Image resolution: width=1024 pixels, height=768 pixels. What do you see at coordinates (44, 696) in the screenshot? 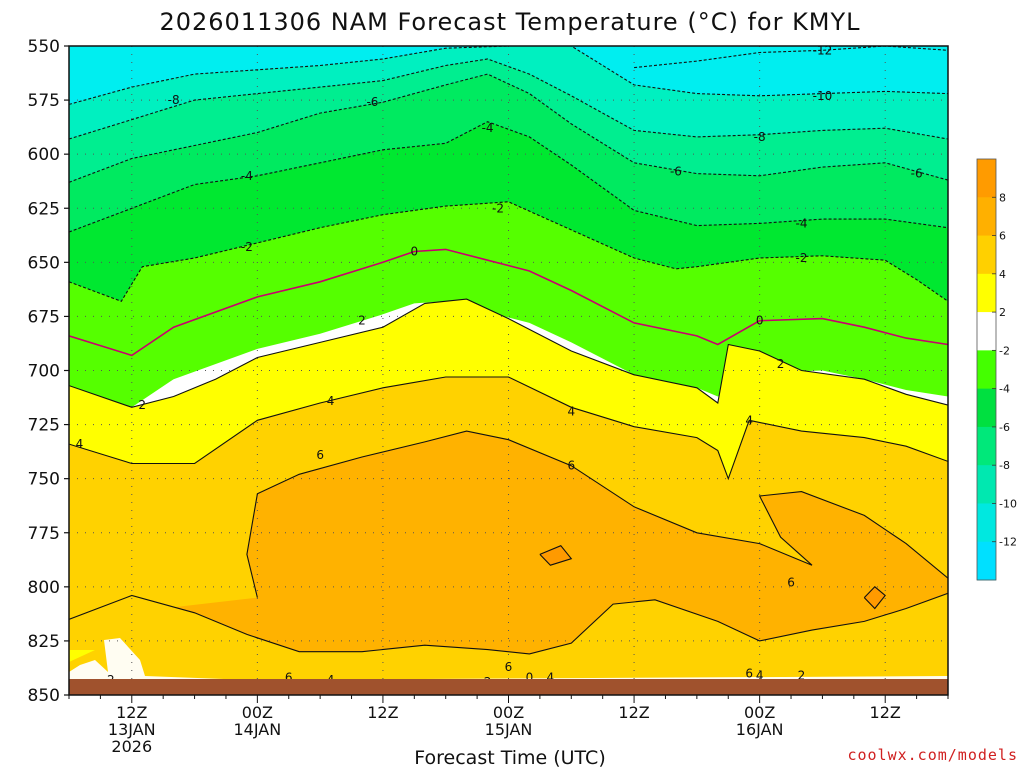
I see `y-tick-label: 850` at bounding box center [44, 696].